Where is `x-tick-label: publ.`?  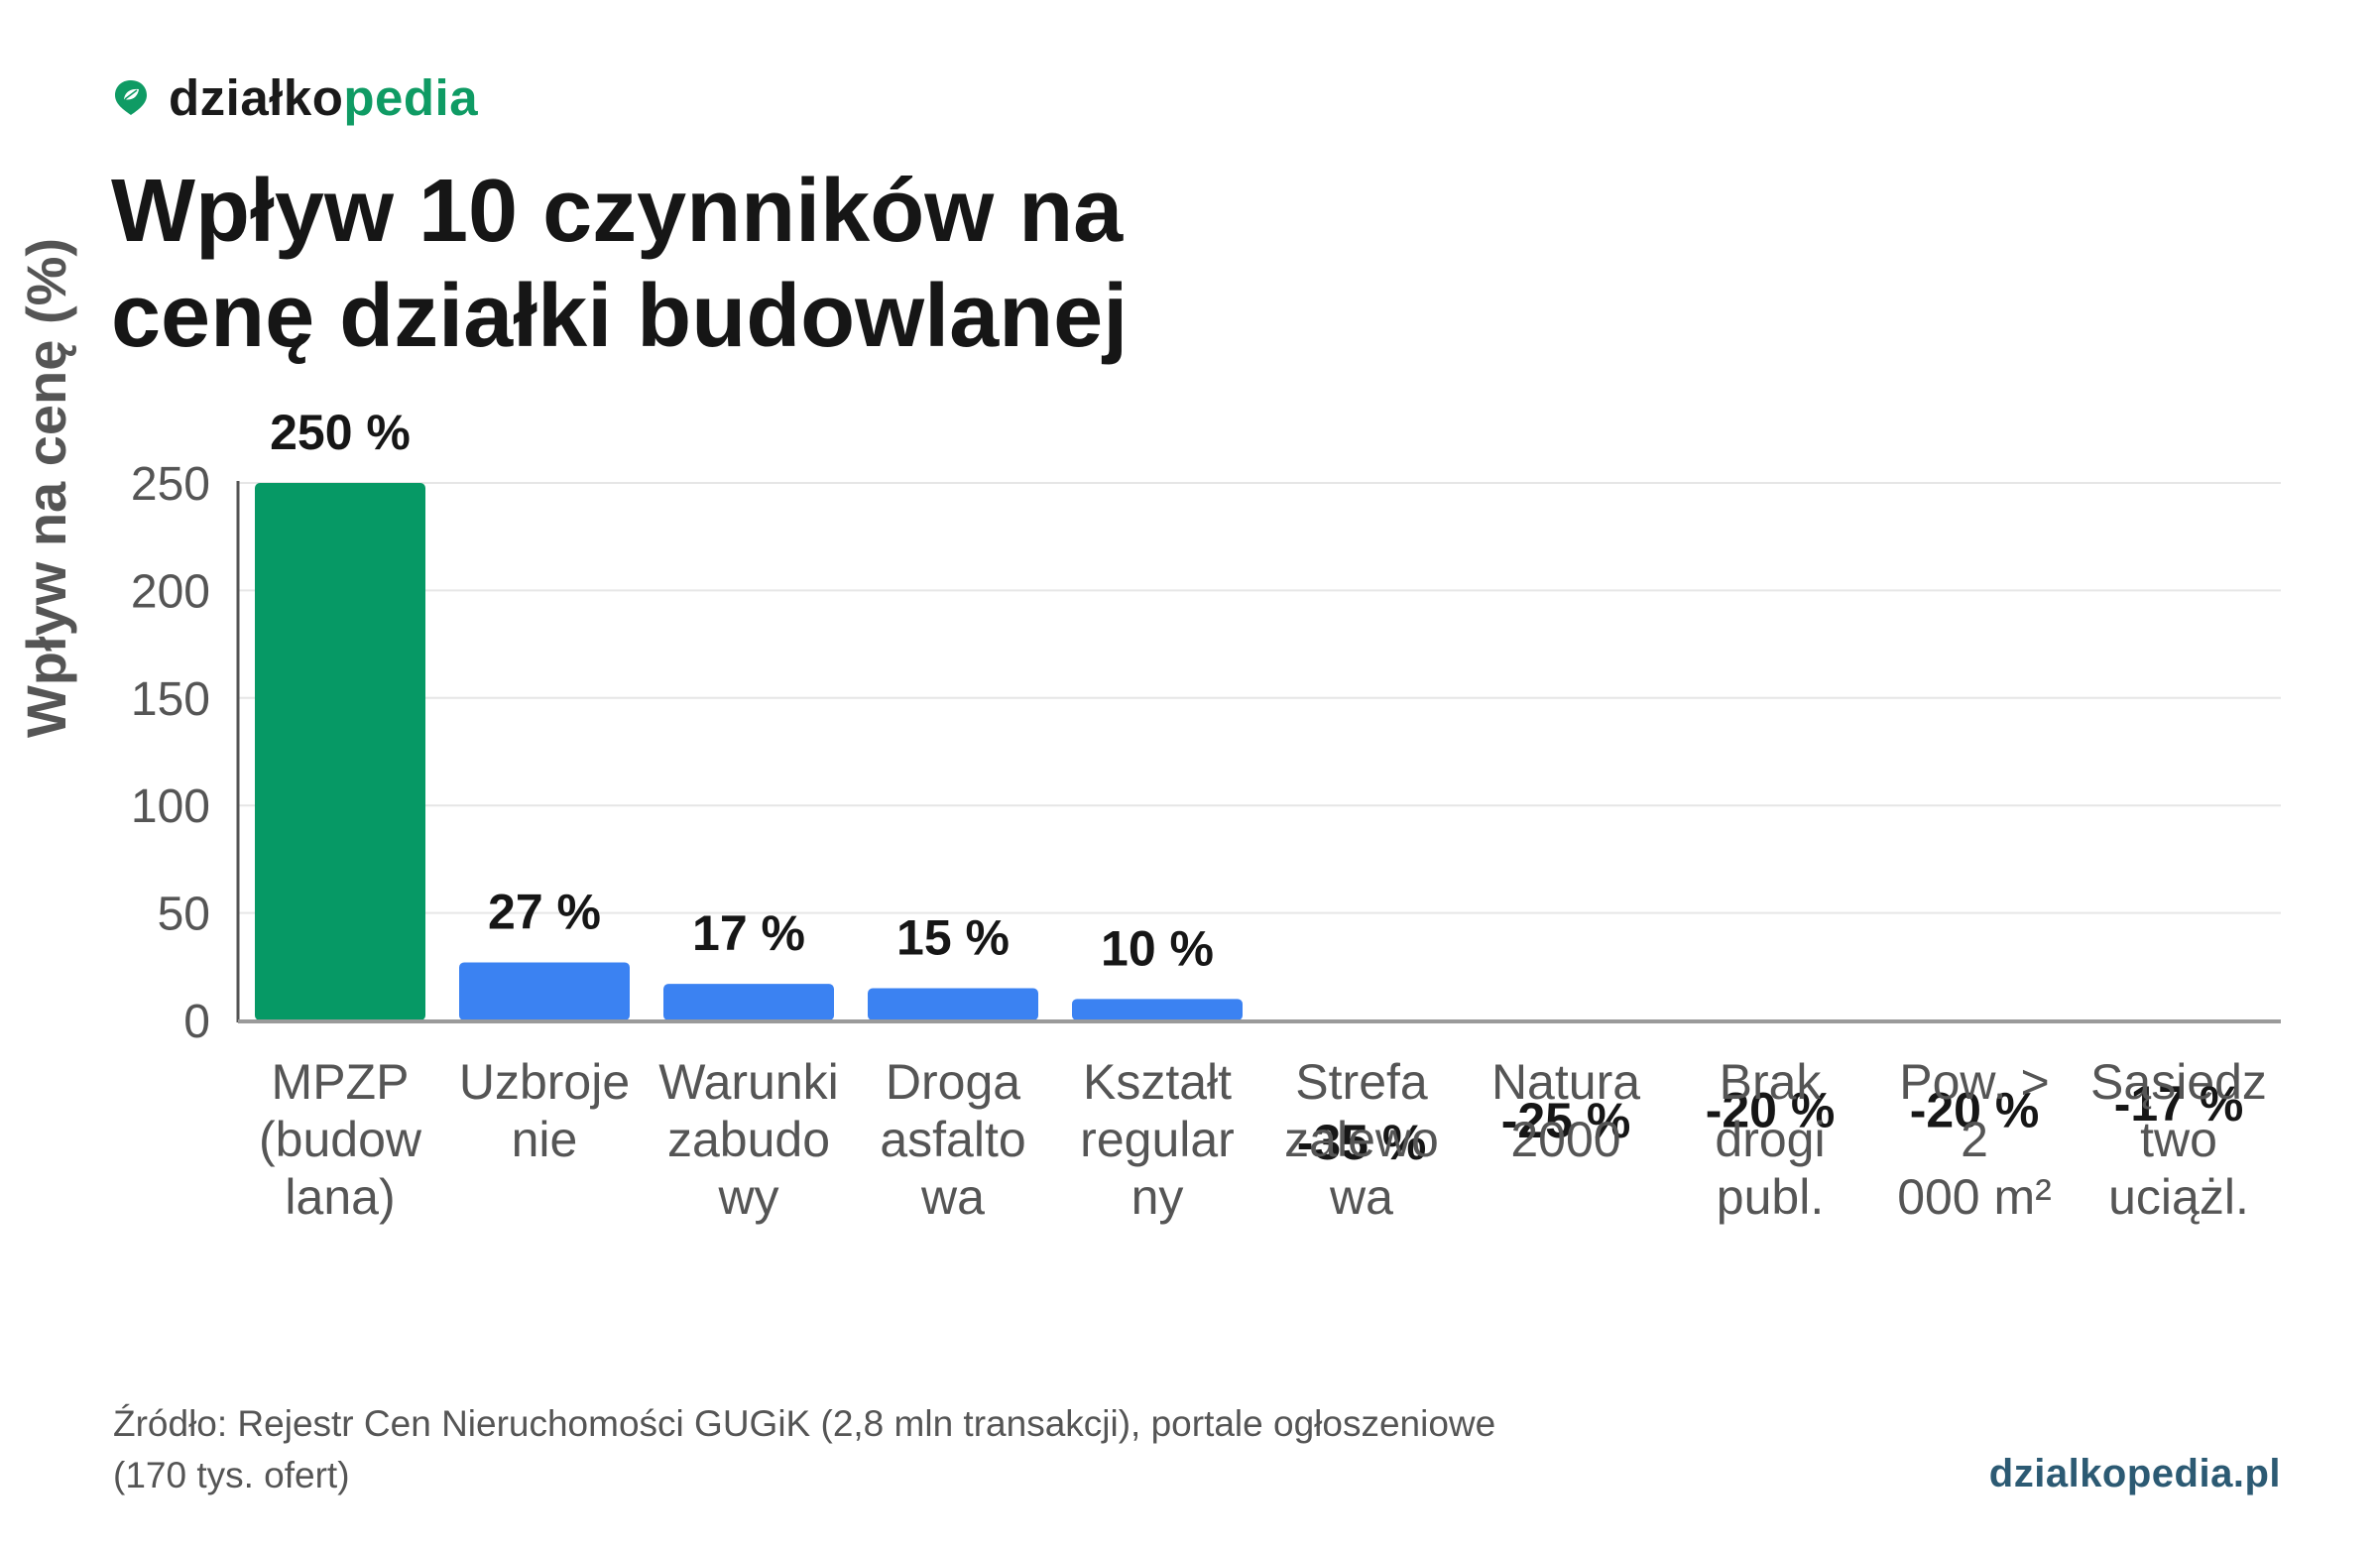 x-tick-label: publ. is located at coordinates (1770, 1197).